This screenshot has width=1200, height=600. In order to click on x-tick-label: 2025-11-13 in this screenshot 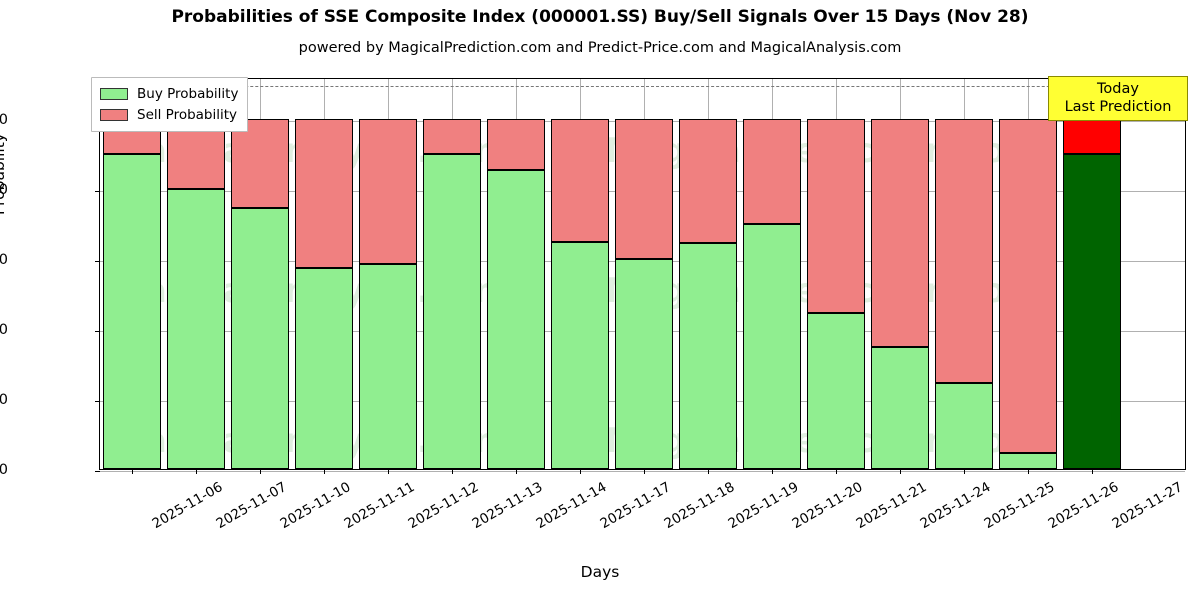, I will do `click(507, 506)`.